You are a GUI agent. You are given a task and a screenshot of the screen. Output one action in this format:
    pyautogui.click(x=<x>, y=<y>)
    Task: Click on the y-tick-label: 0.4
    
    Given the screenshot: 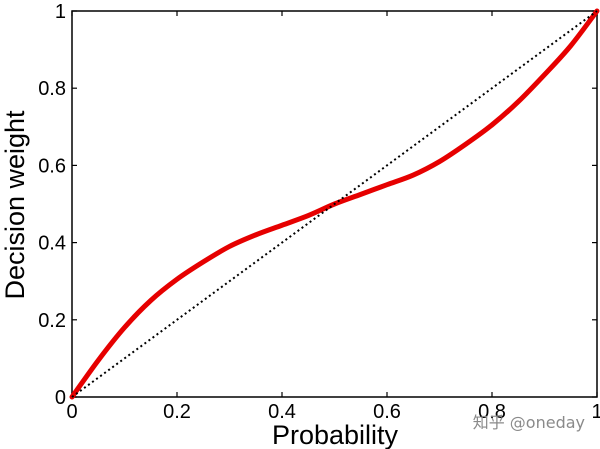 What is the action you would take?
    pyautogui.click(x=52, y=244)
    